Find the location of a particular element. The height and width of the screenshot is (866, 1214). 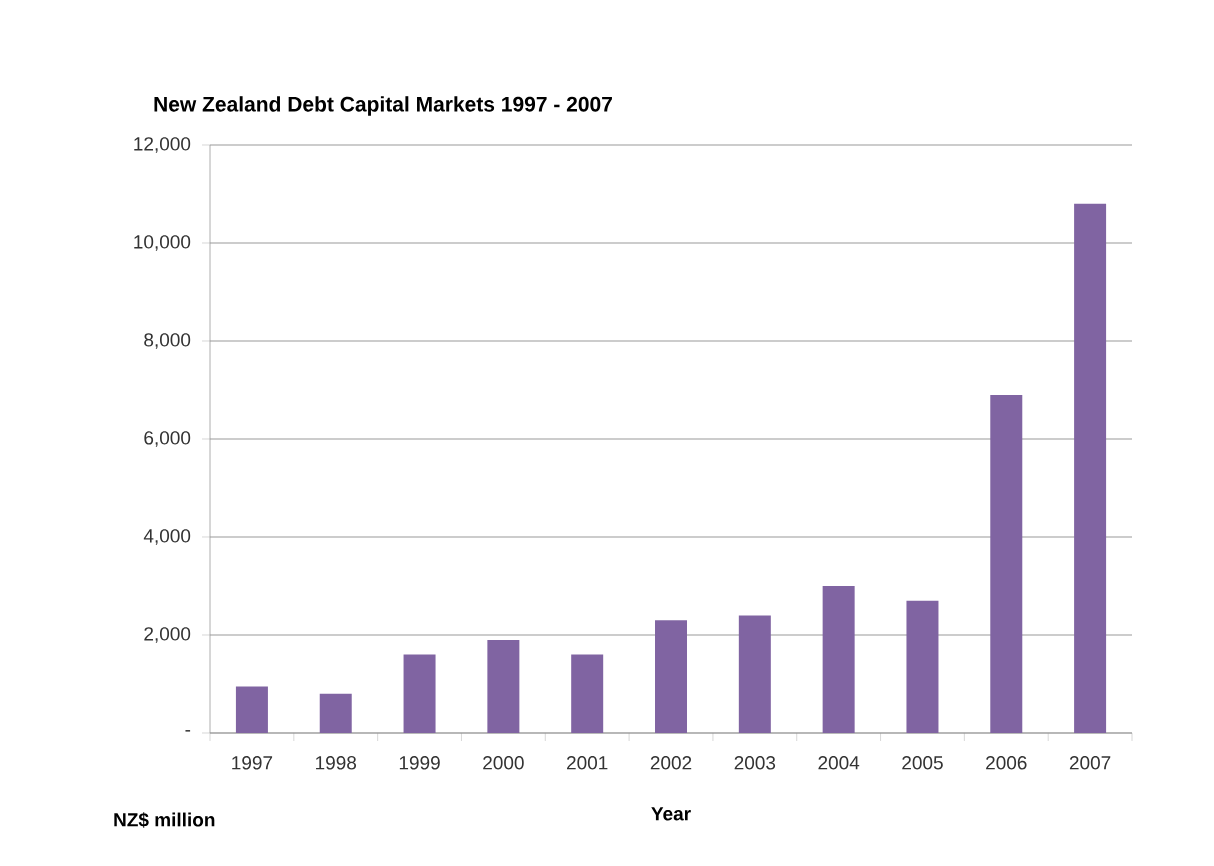

y-tick-label: 4,000 is located at coordinates (167, 537).